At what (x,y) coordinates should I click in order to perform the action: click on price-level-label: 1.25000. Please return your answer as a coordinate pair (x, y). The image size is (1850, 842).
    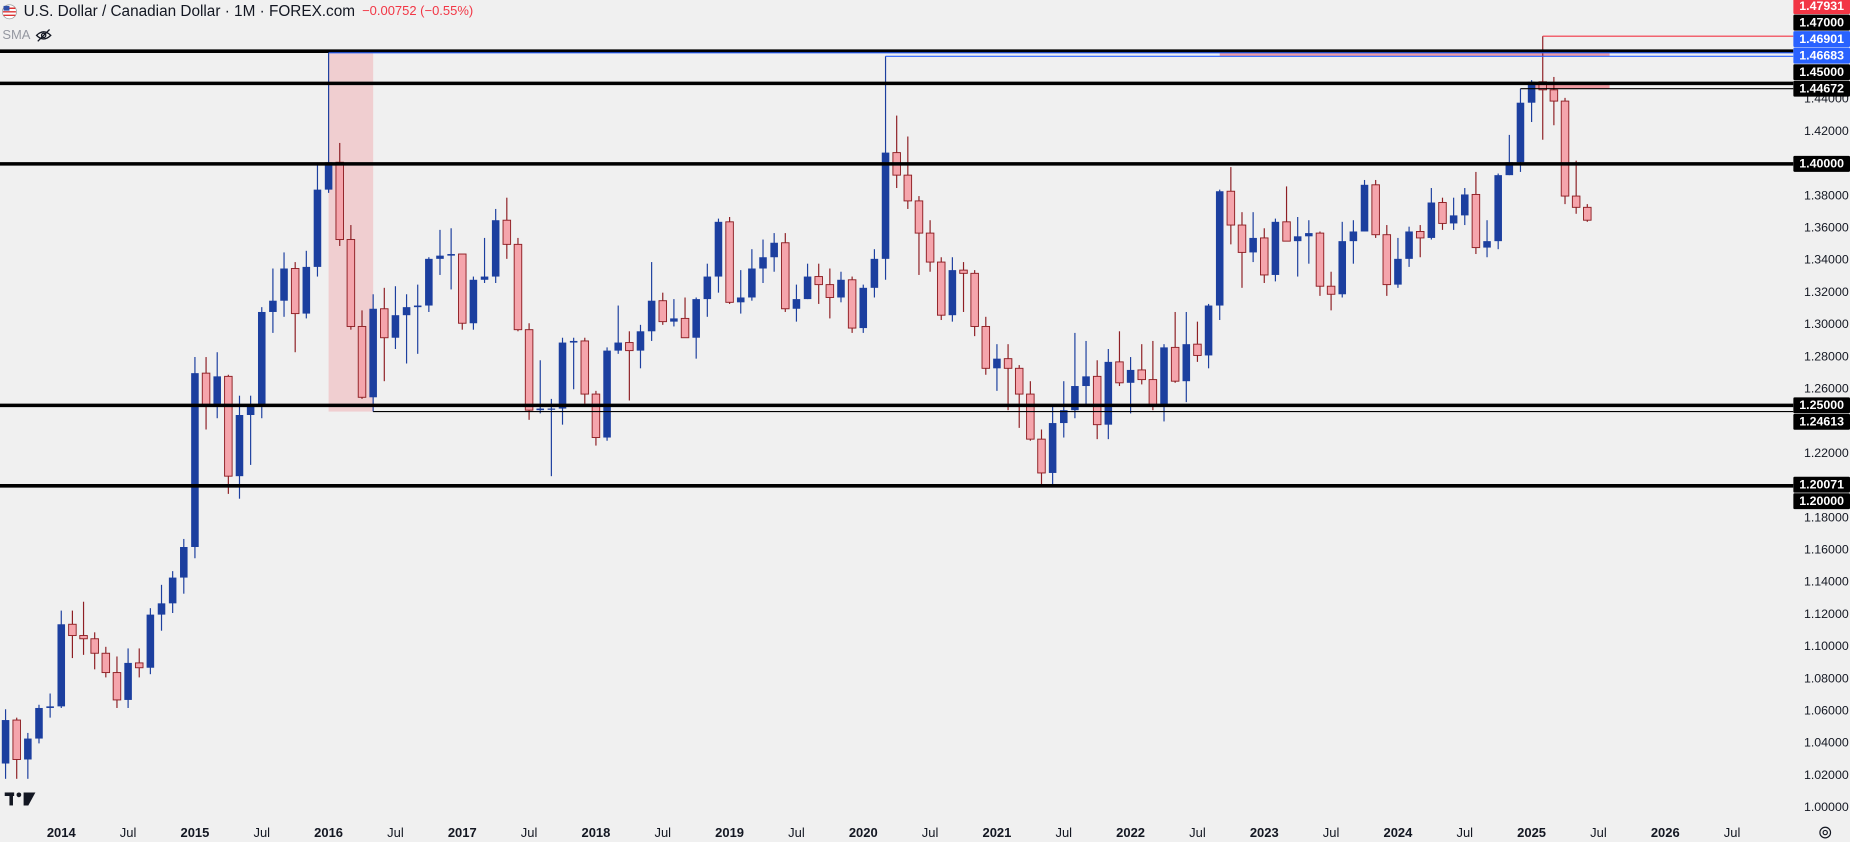
    Looking at the image, I should click on (1821, 405).